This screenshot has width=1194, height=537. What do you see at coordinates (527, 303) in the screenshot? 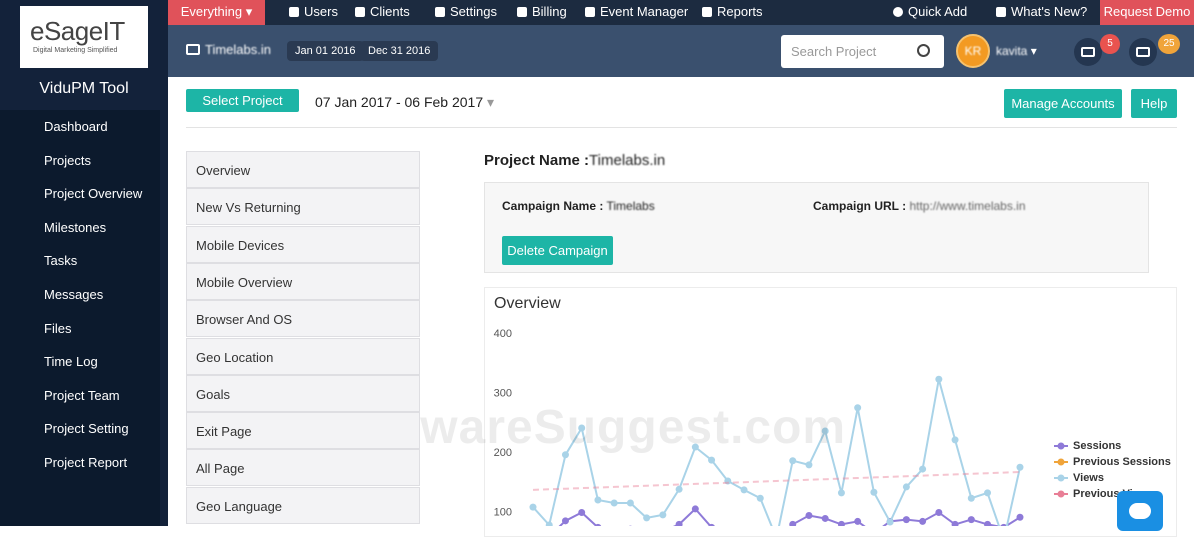
I see `chart-title: Overview` at bounding box center [527, 303].